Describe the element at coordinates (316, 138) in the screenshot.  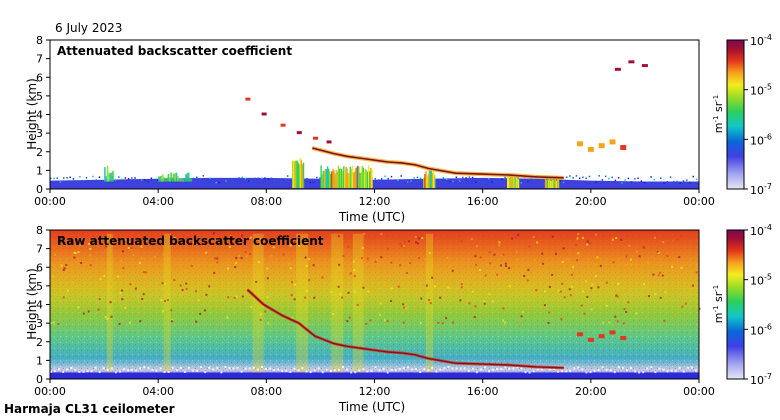
I see `high-cloud-mark` at that location.